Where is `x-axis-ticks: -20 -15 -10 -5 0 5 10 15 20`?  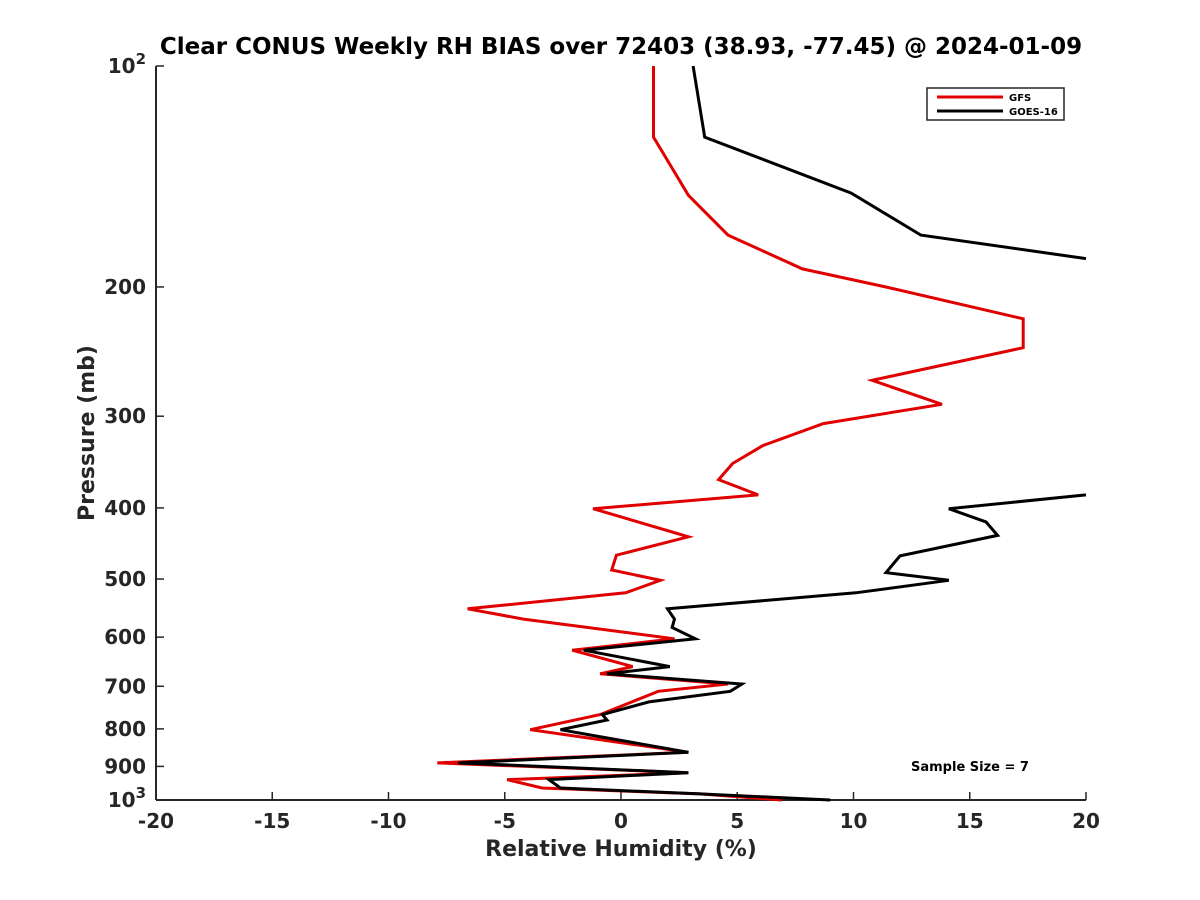 x-axis-ticks: -20 -15 -10 -5 0 5 10 15 20 is located at coordinates (619, 812).